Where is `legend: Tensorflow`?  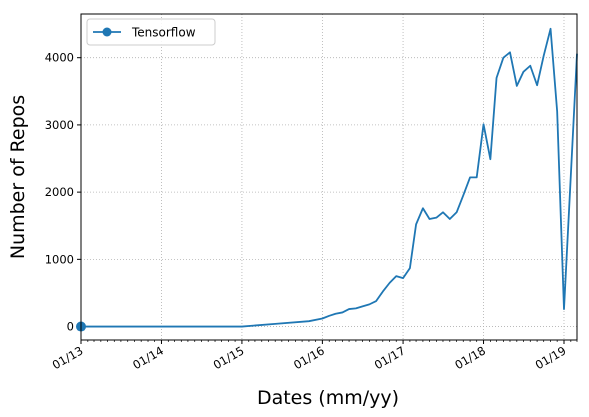 legend: Tensorflow is located at coordinates (151, 32).